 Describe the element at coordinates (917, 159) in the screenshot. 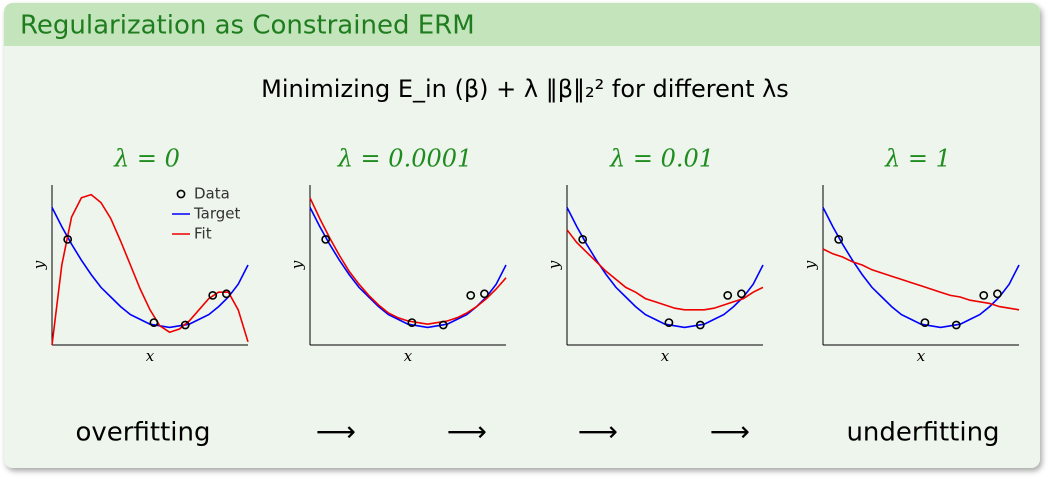

I see `chart-title: λ = 1` at that location.